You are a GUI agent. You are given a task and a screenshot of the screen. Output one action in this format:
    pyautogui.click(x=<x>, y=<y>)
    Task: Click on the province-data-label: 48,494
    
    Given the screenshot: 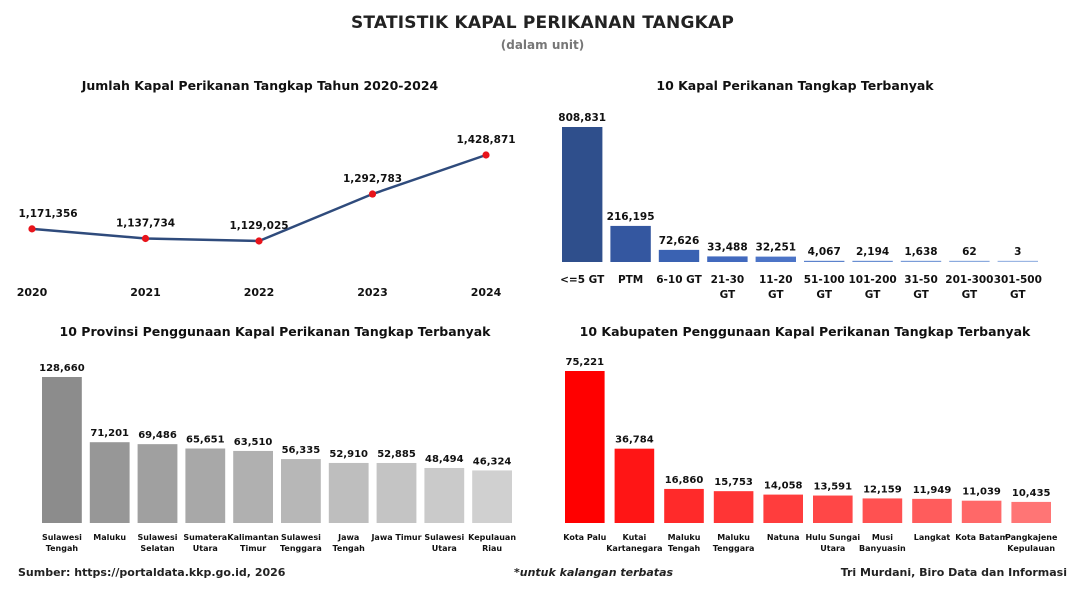 What is the action you would take?
    pyautogui.click(x=444, y=459)
    